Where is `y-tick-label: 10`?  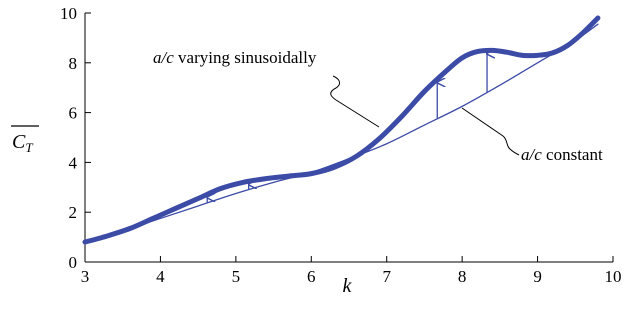
y-tick-label: 10 is located at coordinates (68, 13).